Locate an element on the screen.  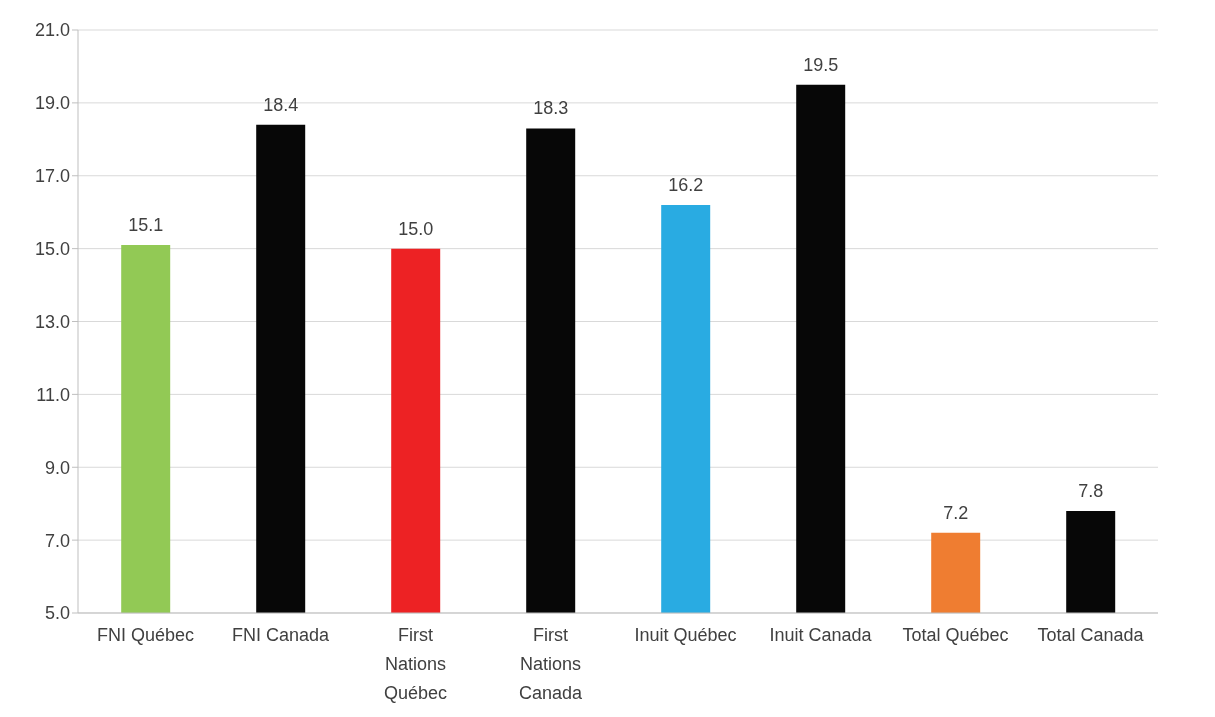
y-tick-label: 7.0 is located at coordinates (57, 540).